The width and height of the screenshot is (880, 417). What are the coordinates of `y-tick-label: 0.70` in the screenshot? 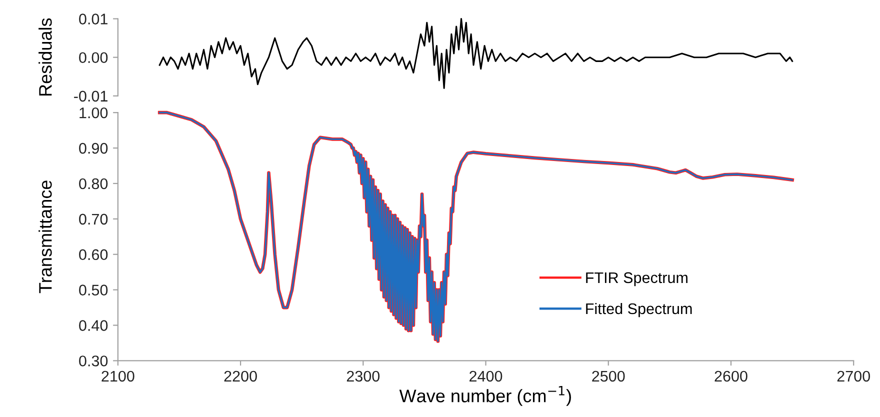 It's located at (93, 219).